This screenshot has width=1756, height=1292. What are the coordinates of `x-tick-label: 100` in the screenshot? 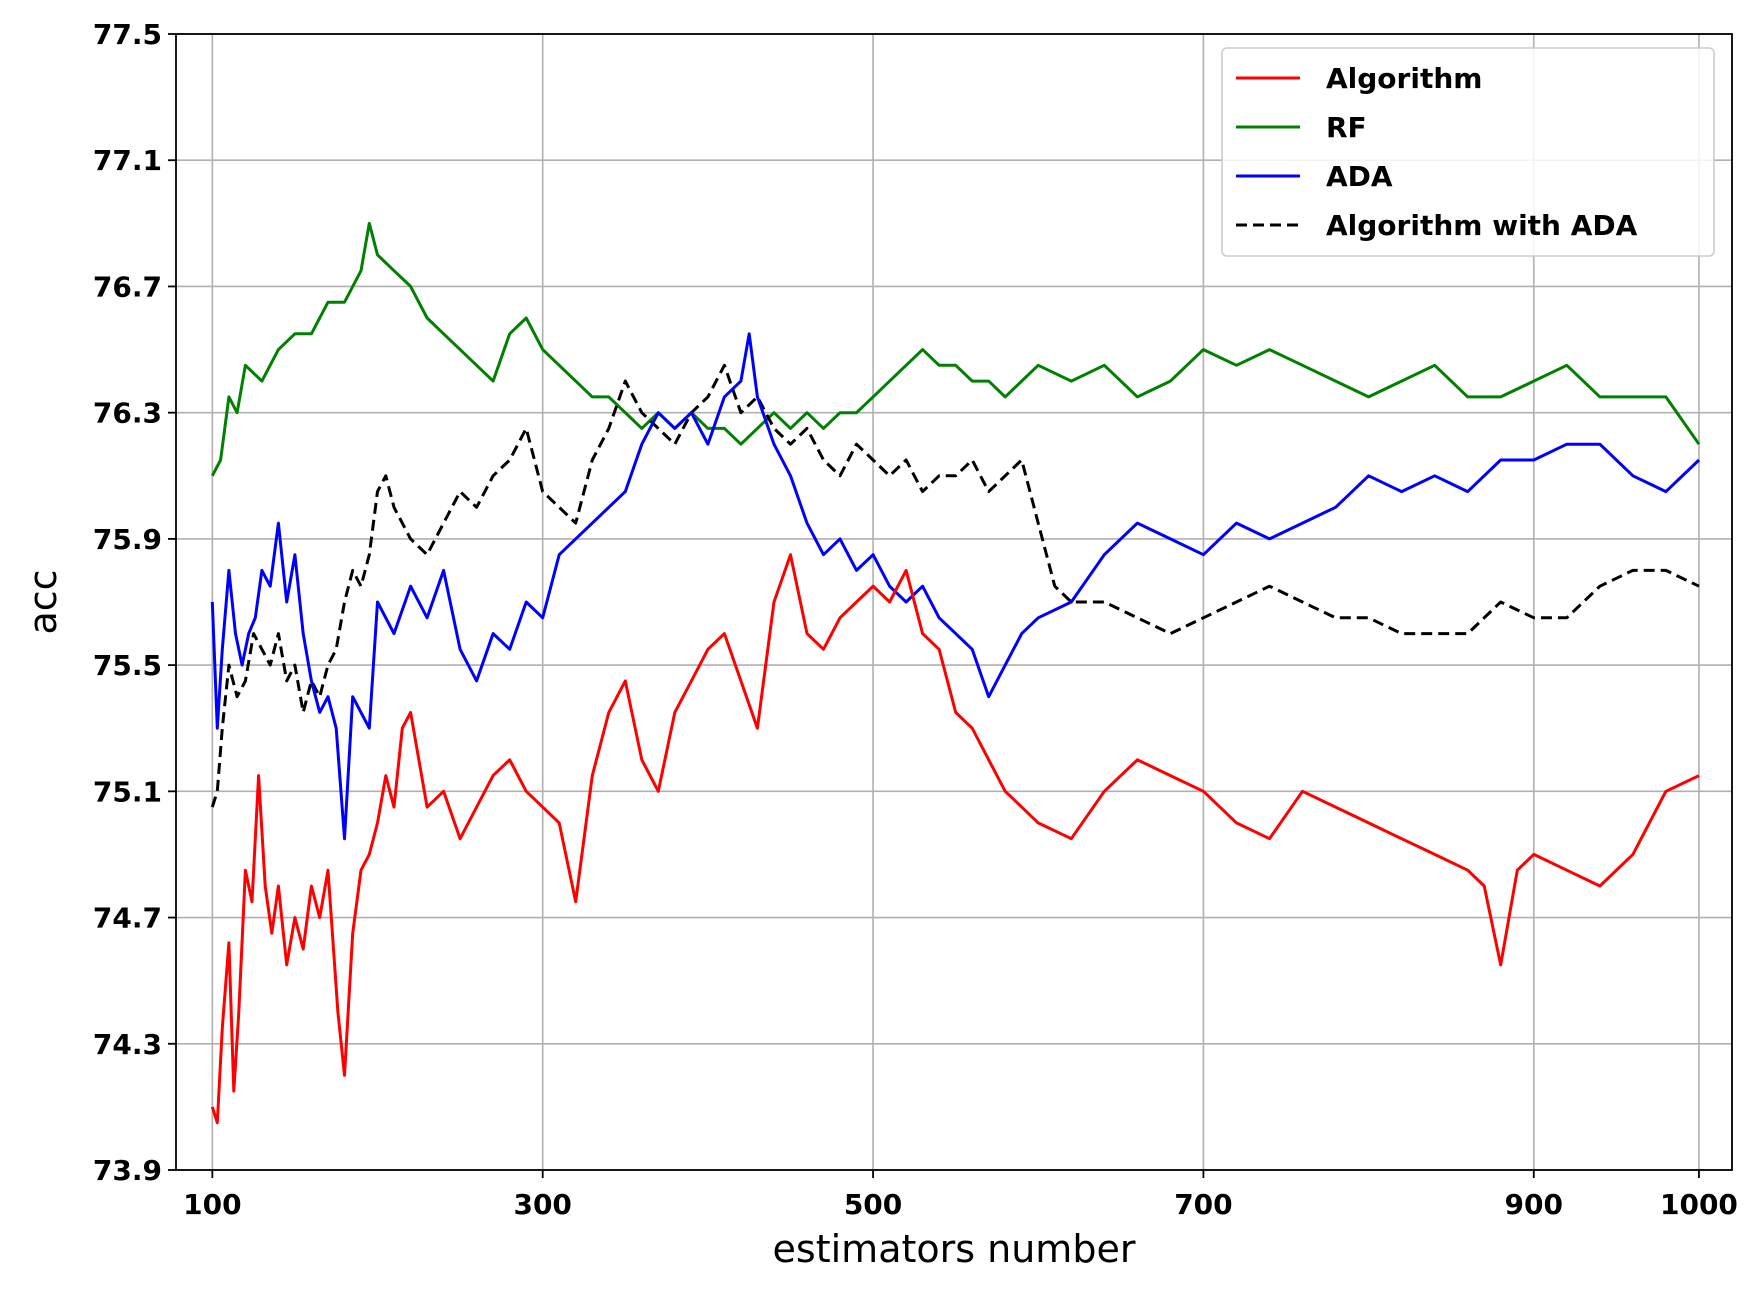 It's located at (212, 1204).